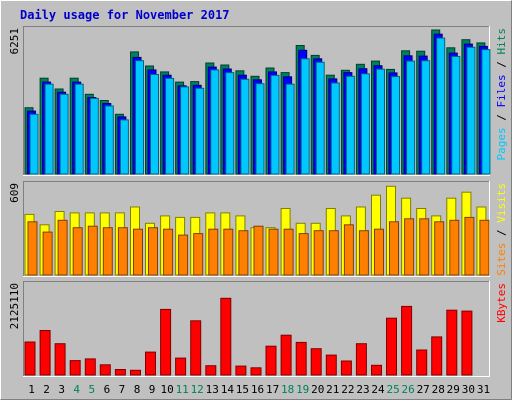 The width and height of the screenshot is (512, 400). Describe the element at coordinates (197, 389) in the screenshot. I see `x-tick-label-day-12: 12` at that location.